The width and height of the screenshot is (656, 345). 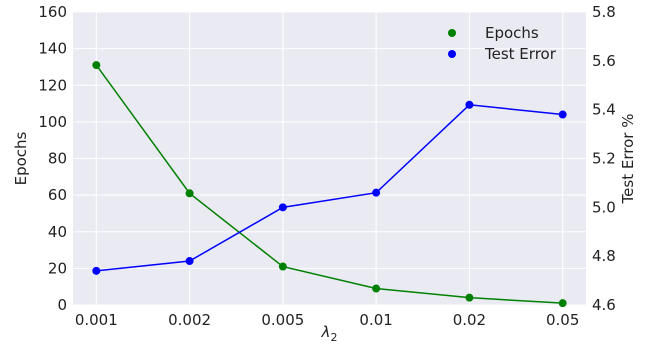 What do you see at coordinates (469, 320) in the screenshot?
I see `x-tick-label: 0.02` at bounding box center [469, 320].